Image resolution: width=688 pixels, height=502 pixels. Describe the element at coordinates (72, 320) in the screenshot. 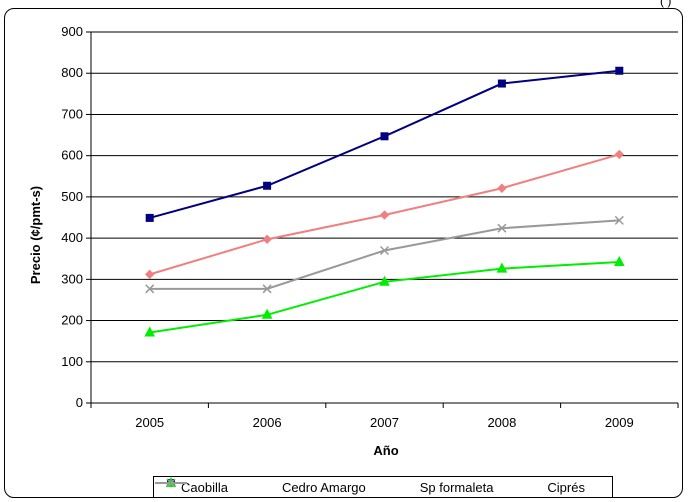

I see `y-tick-label: 200` at that location.